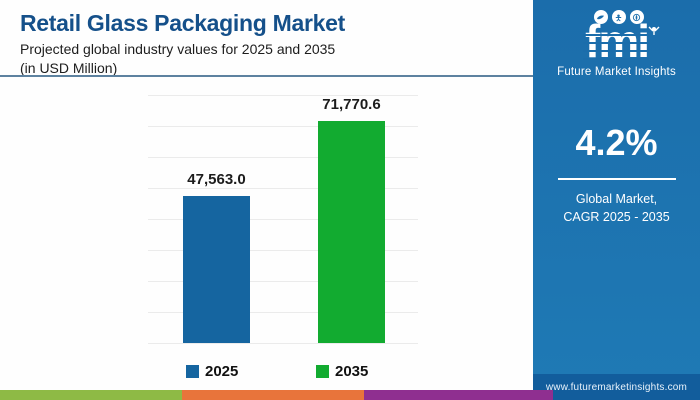  I want to click on cagr-caption-line1: Global Market,, so click(616, 199).